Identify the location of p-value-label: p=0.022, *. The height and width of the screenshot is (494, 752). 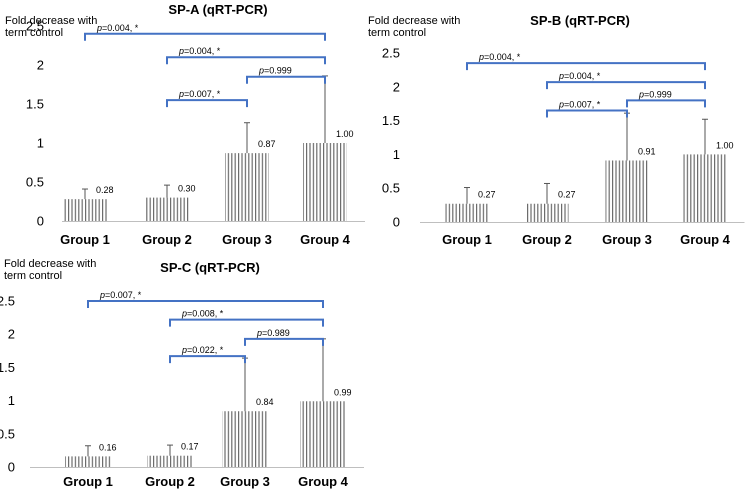
(202, 350).